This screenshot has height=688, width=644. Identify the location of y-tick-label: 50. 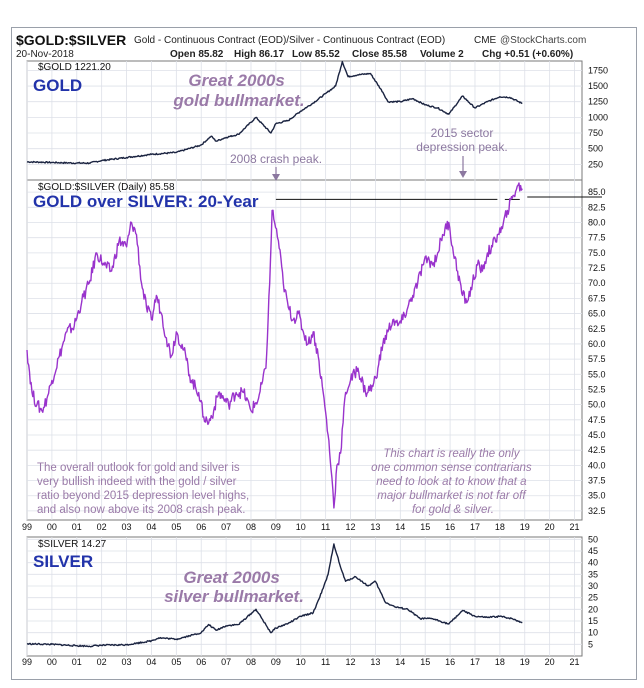
(593, 539).